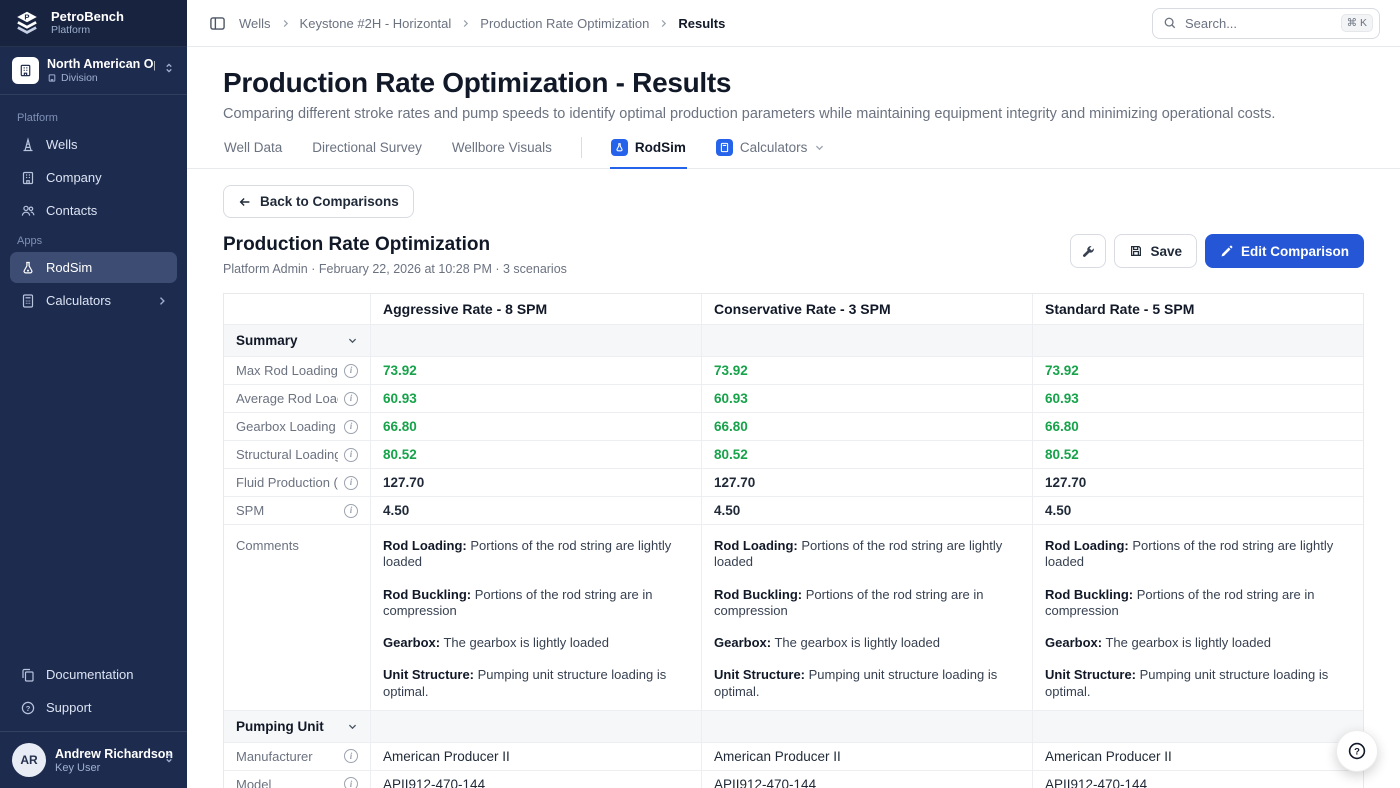  I want to click on chevron-down-icon, so click(352, 340).